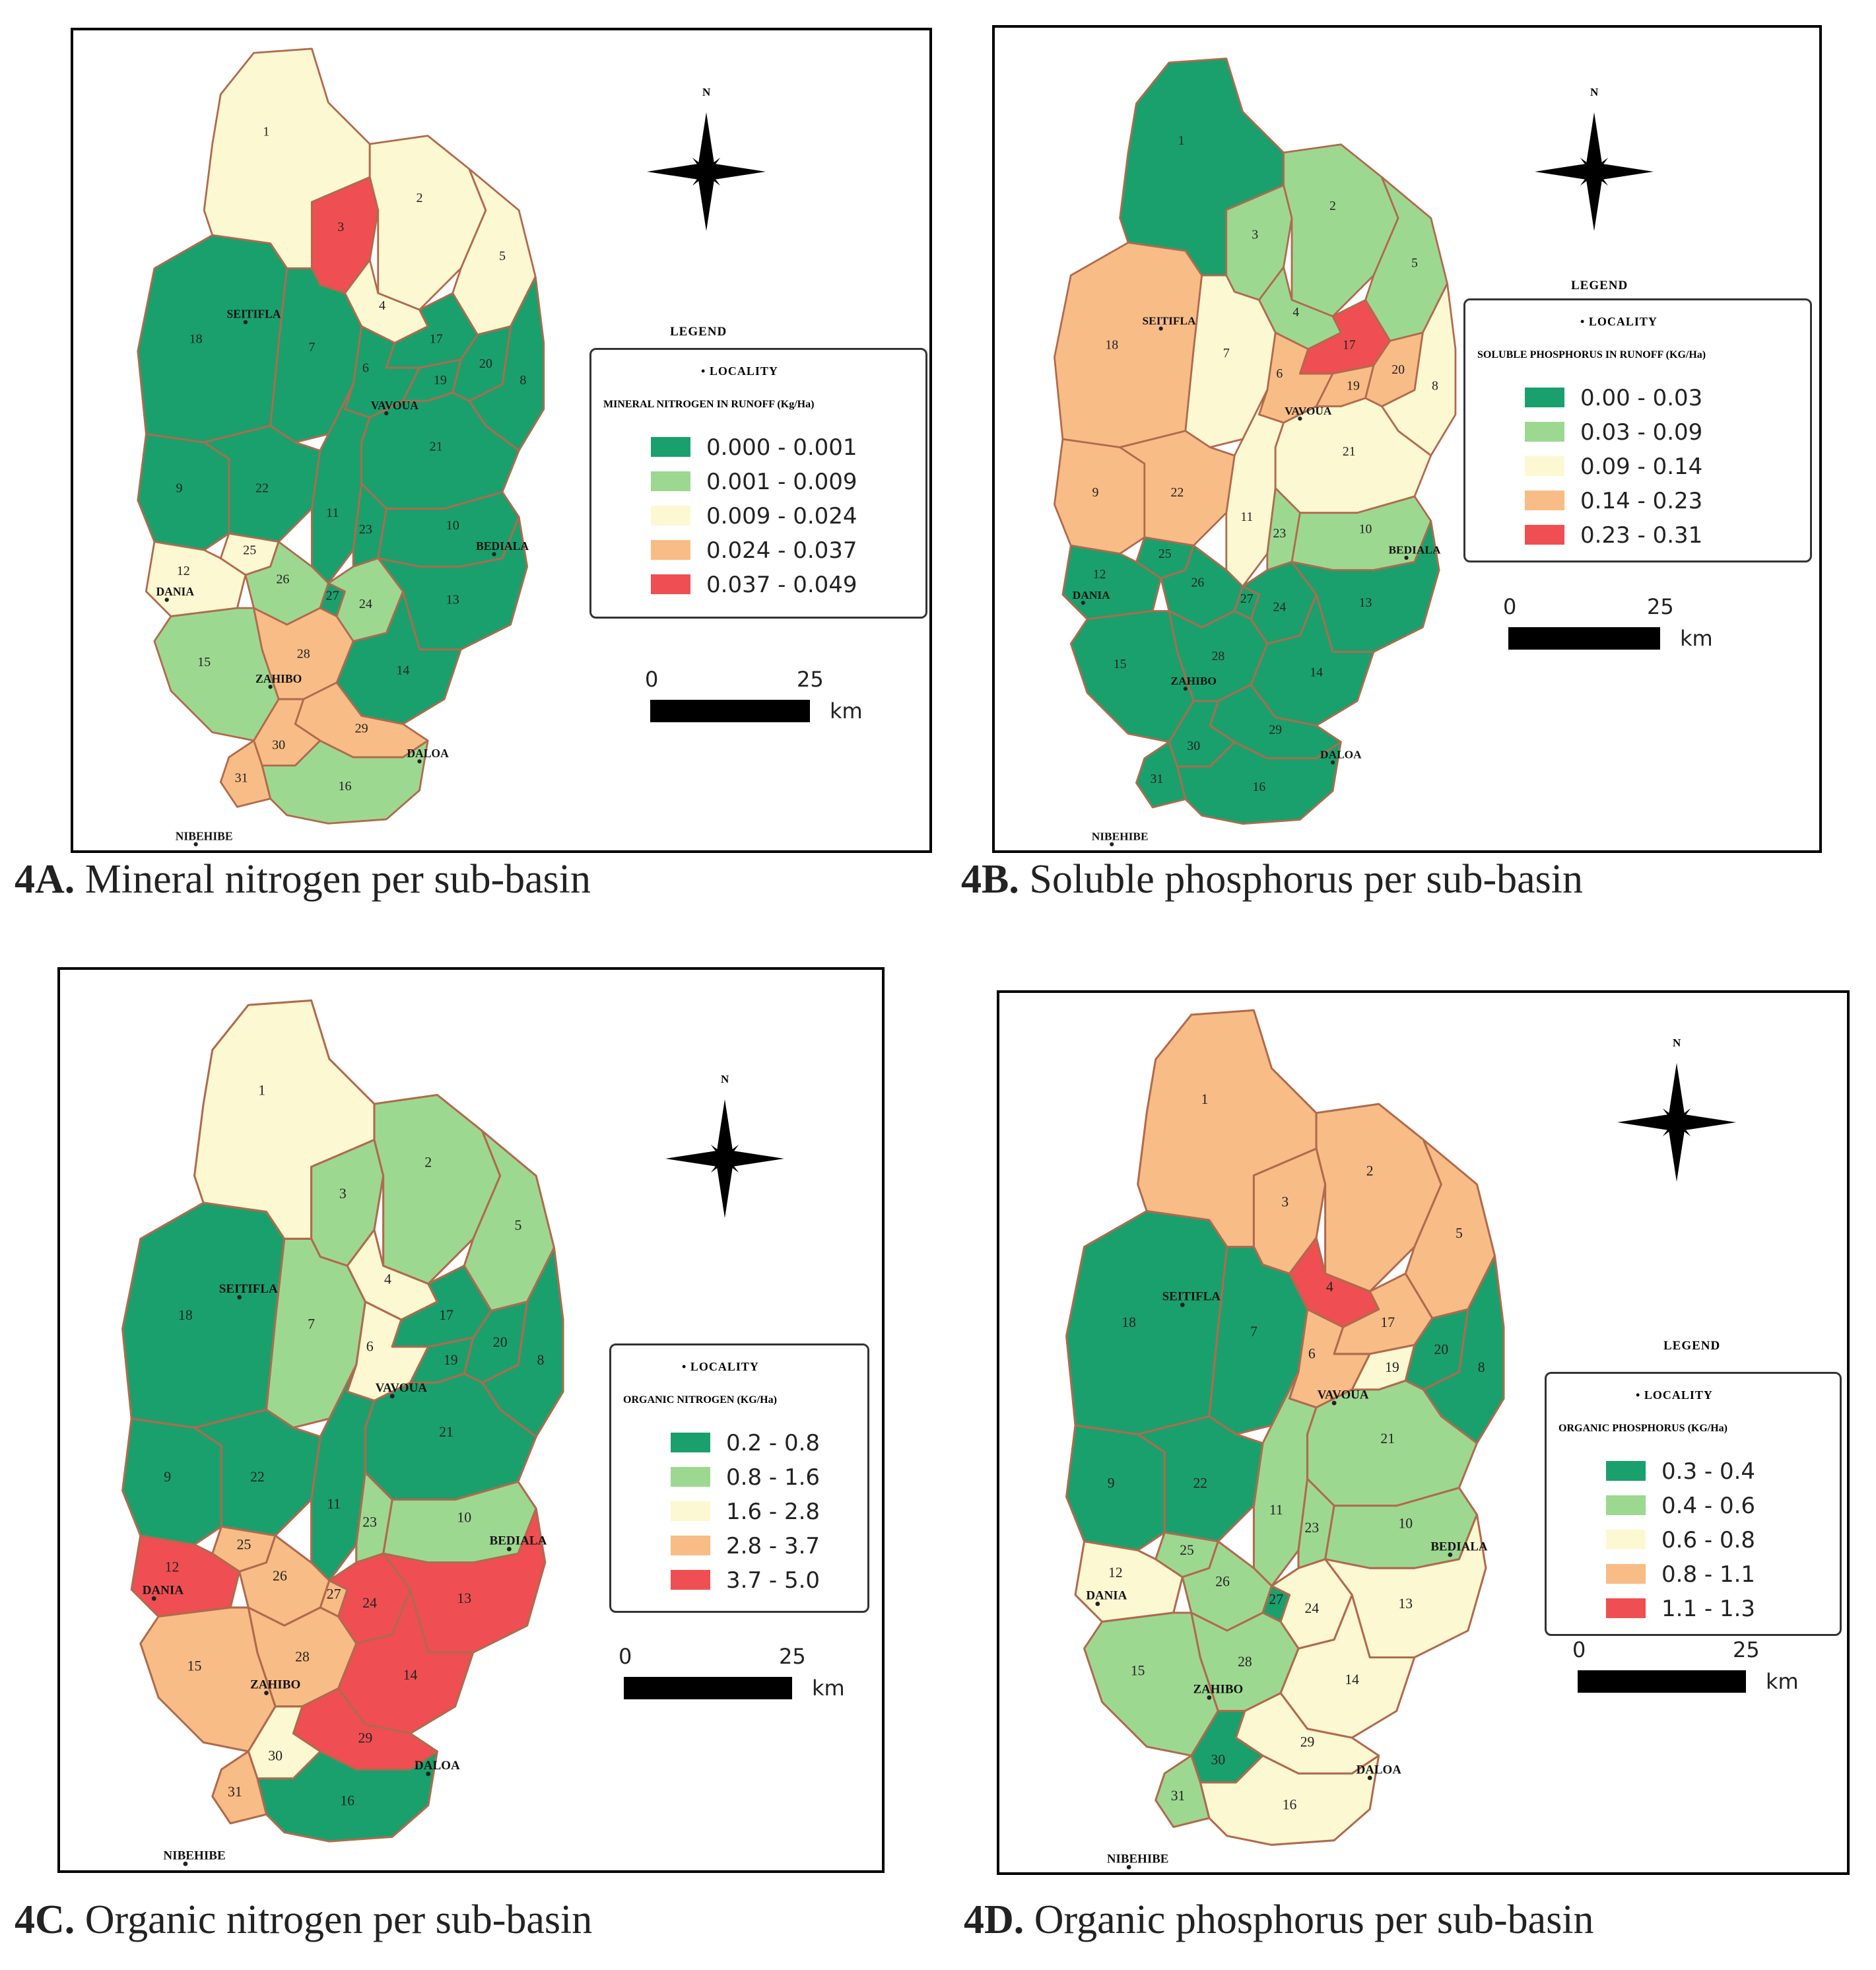 The width and height of the screenshot is (1876, 1970). What do you see at coordinates (446, 1432) in the screenshot?
I see `subbasin-label: 21` at bounding box center [446, 1432].